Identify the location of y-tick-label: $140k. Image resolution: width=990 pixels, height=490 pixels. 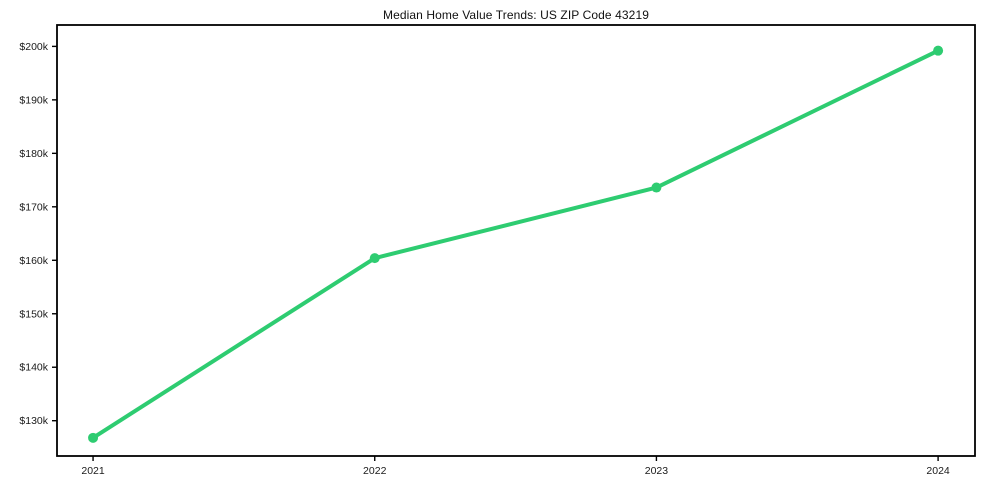
(33, 368).